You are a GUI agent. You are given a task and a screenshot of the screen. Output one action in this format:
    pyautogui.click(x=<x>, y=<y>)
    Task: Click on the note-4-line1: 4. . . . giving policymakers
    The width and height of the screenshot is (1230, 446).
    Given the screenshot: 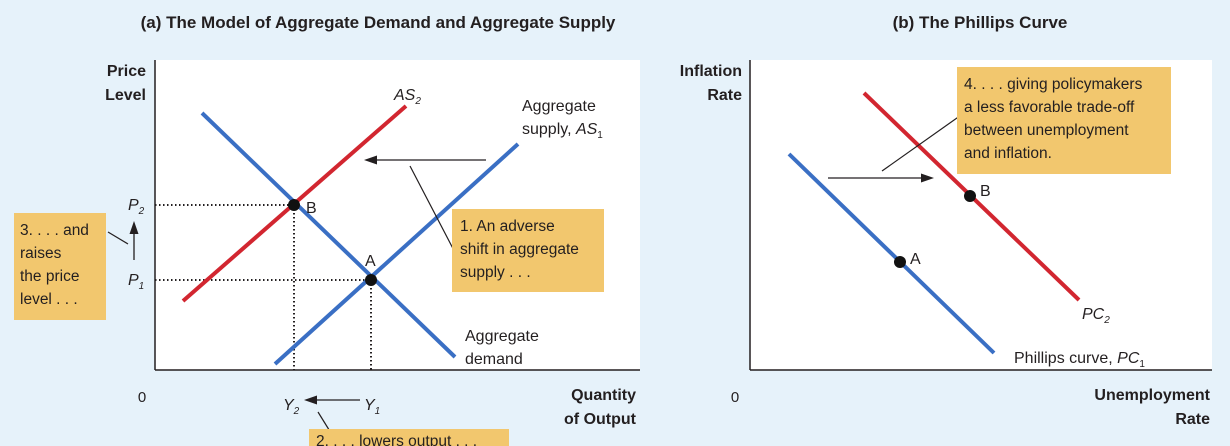 What is the action you would take?
    pyautogui.click(x=1053, y=84)
    